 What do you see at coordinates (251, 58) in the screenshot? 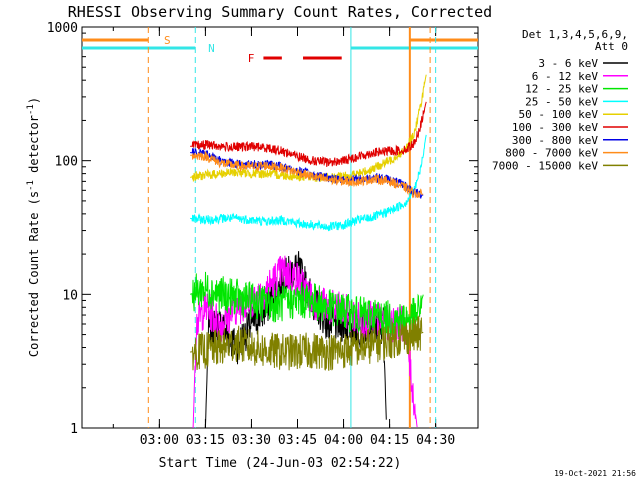
I see `flag-label: F` at bounding box center [251, 58].